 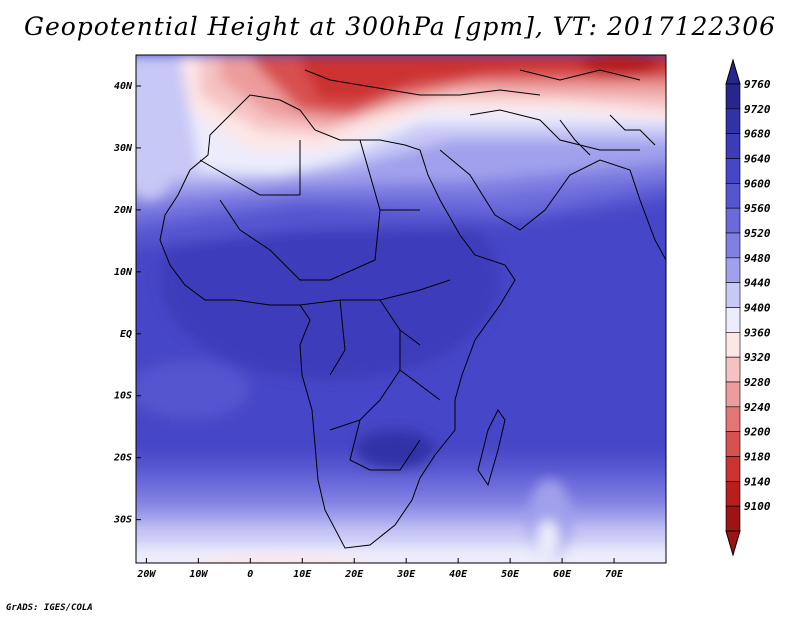 What do you see at coordinates (757, 159) in the screenshot?
I see `colorbar-label: 9640` at bounding box center [757, 159].